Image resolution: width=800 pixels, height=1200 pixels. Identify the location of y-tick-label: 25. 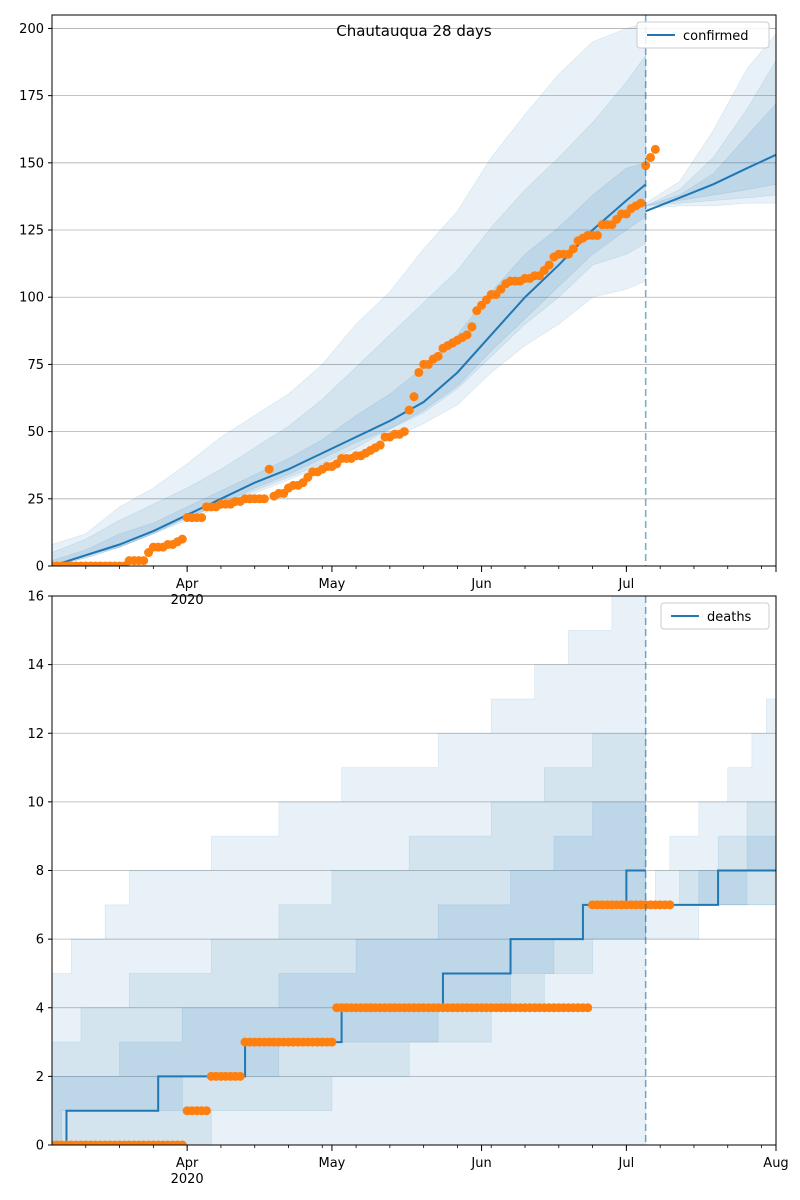
(35, 499).